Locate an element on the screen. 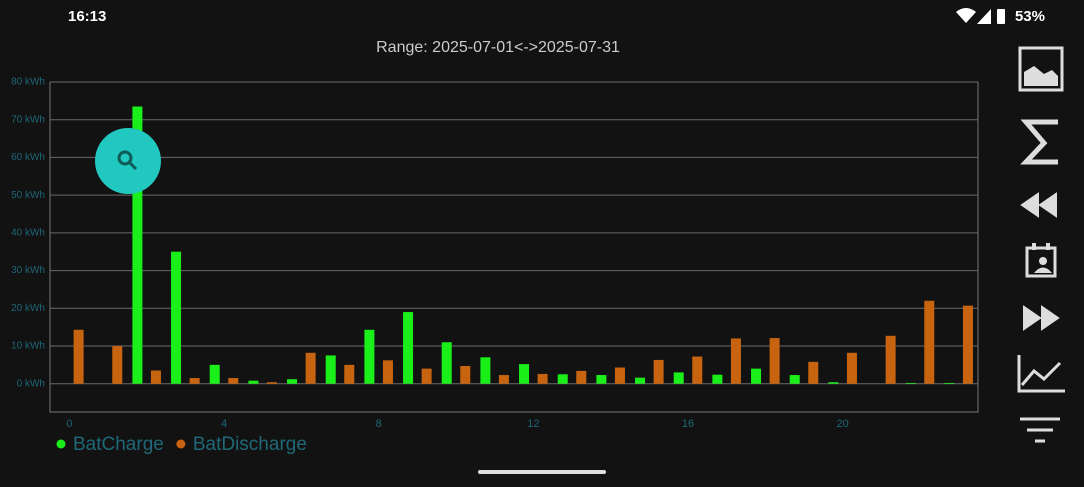 The width and height of the screenshot is (1084, 487). status-icons is located at coordinates (980, 16).